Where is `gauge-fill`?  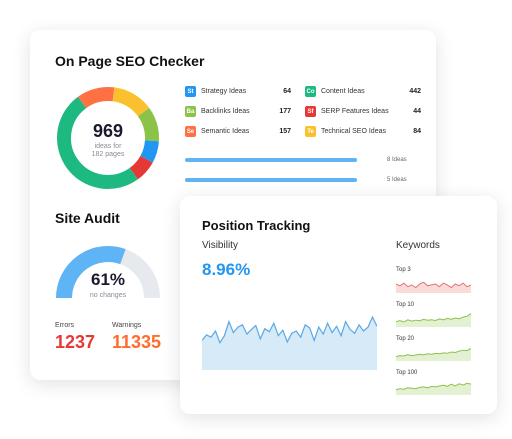
gauge-fill is located at coordinates (91, 272).